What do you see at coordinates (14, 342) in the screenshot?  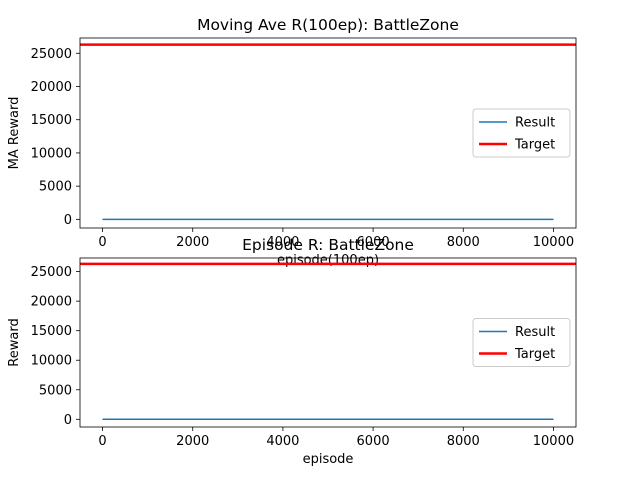 I see `y-axis-label: Reward` at bounding box center [14, 342].